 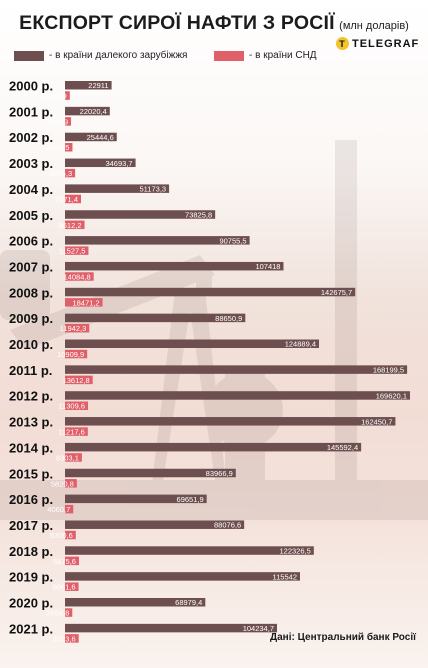 What do you see at coordinates (31, 628) in the screenshot?
I see `year-label: 2021 р.` at bounding box center [31, 628].